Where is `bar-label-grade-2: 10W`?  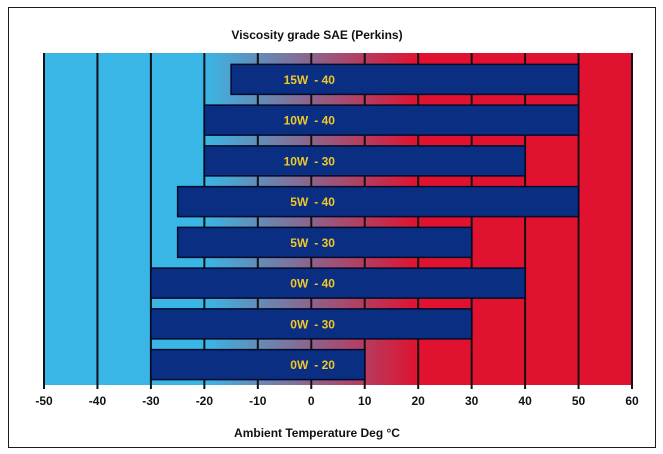
bar-label-grade-2: 10W is located at coordinates (296, 161).